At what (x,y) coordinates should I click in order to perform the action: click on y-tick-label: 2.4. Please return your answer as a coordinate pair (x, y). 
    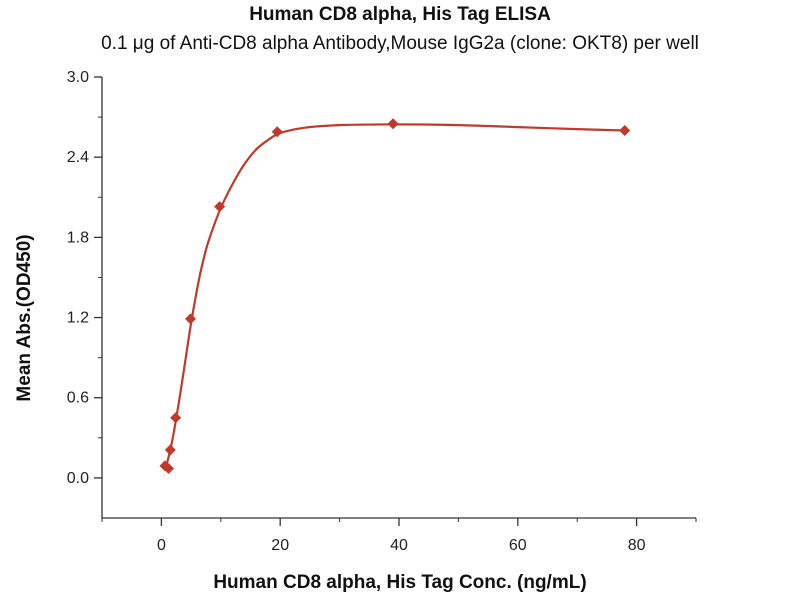
    Looking at the image, I should click on (78, 157).